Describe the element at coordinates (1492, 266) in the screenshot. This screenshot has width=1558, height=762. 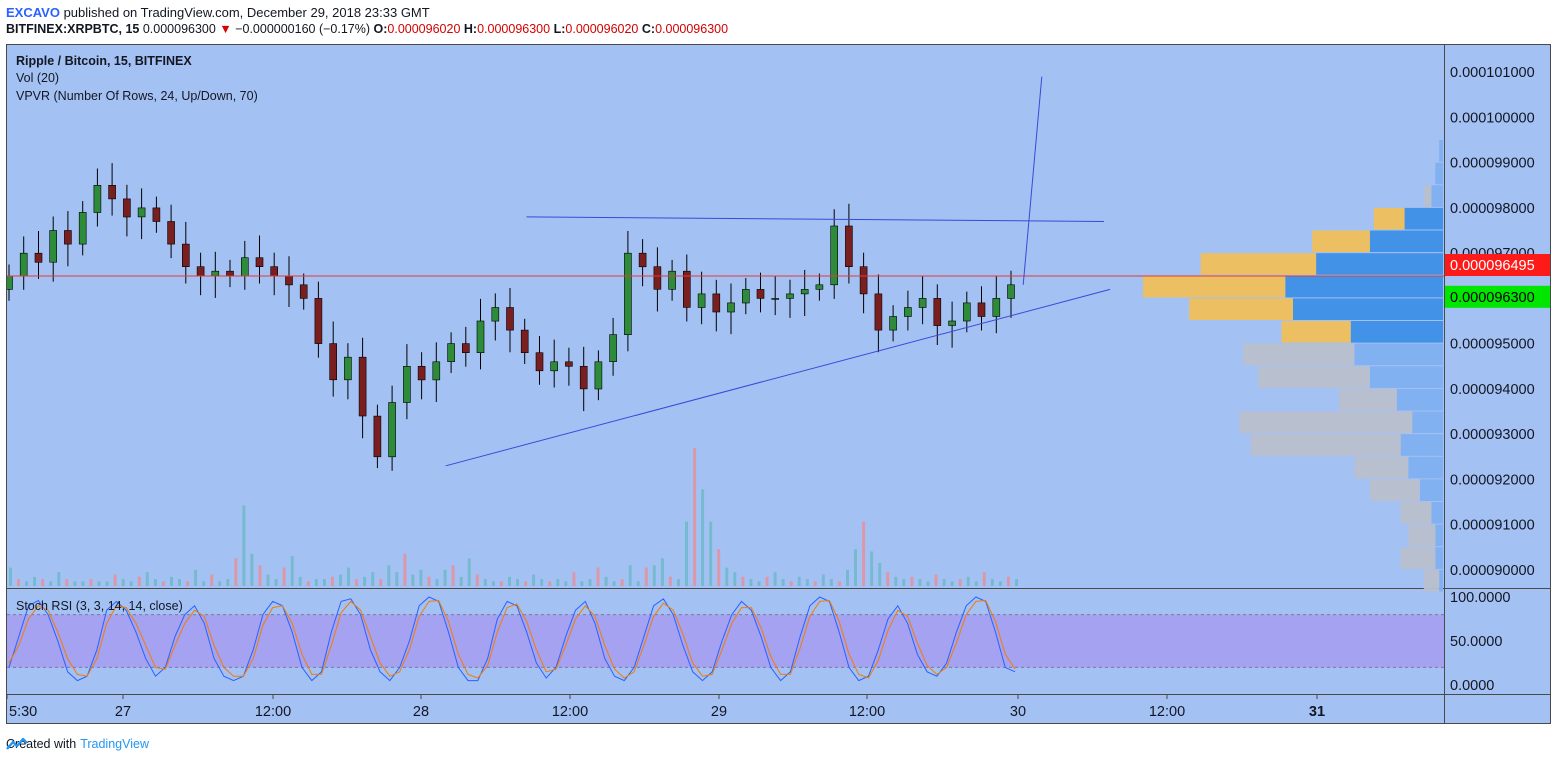
I see `price-tag-label: 0.000096495` at that location.